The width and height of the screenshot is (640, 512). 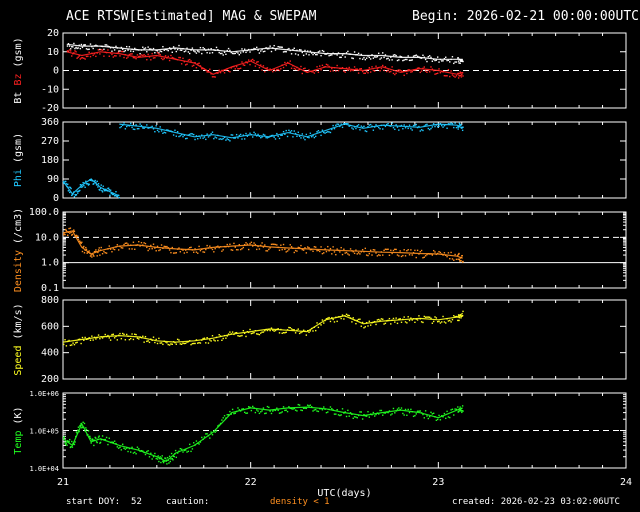 What do you see at coordinates (50, 160) in the screenshot?
I see `y-tick-label-phi: 180` at bounding box center [50, 160].